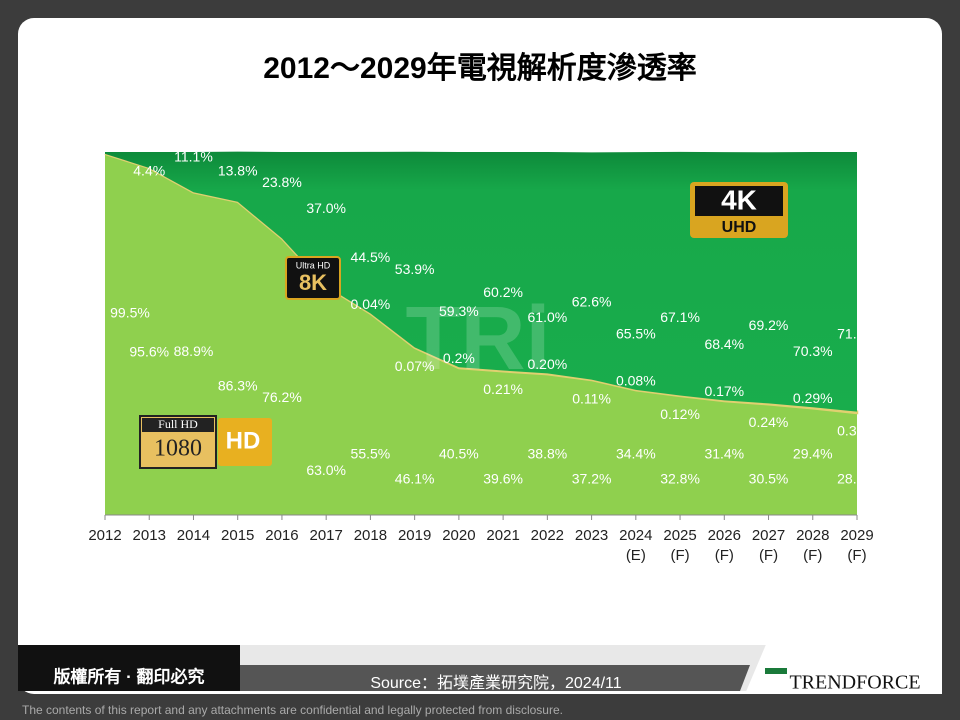 Image resolution: width=960 pixels, height=720 pixels. Describe the element at coordinates (813, 454) in the screenshot. I see `value-label: 29.4%` at that location.